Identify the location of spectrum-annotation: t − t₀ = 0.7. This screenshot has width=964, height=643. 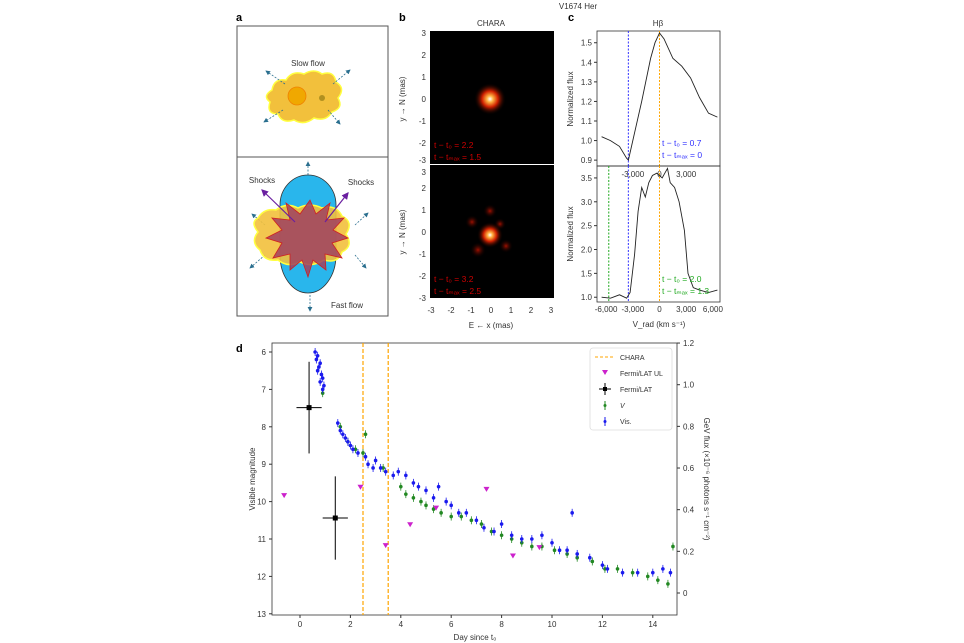
(682, 143).